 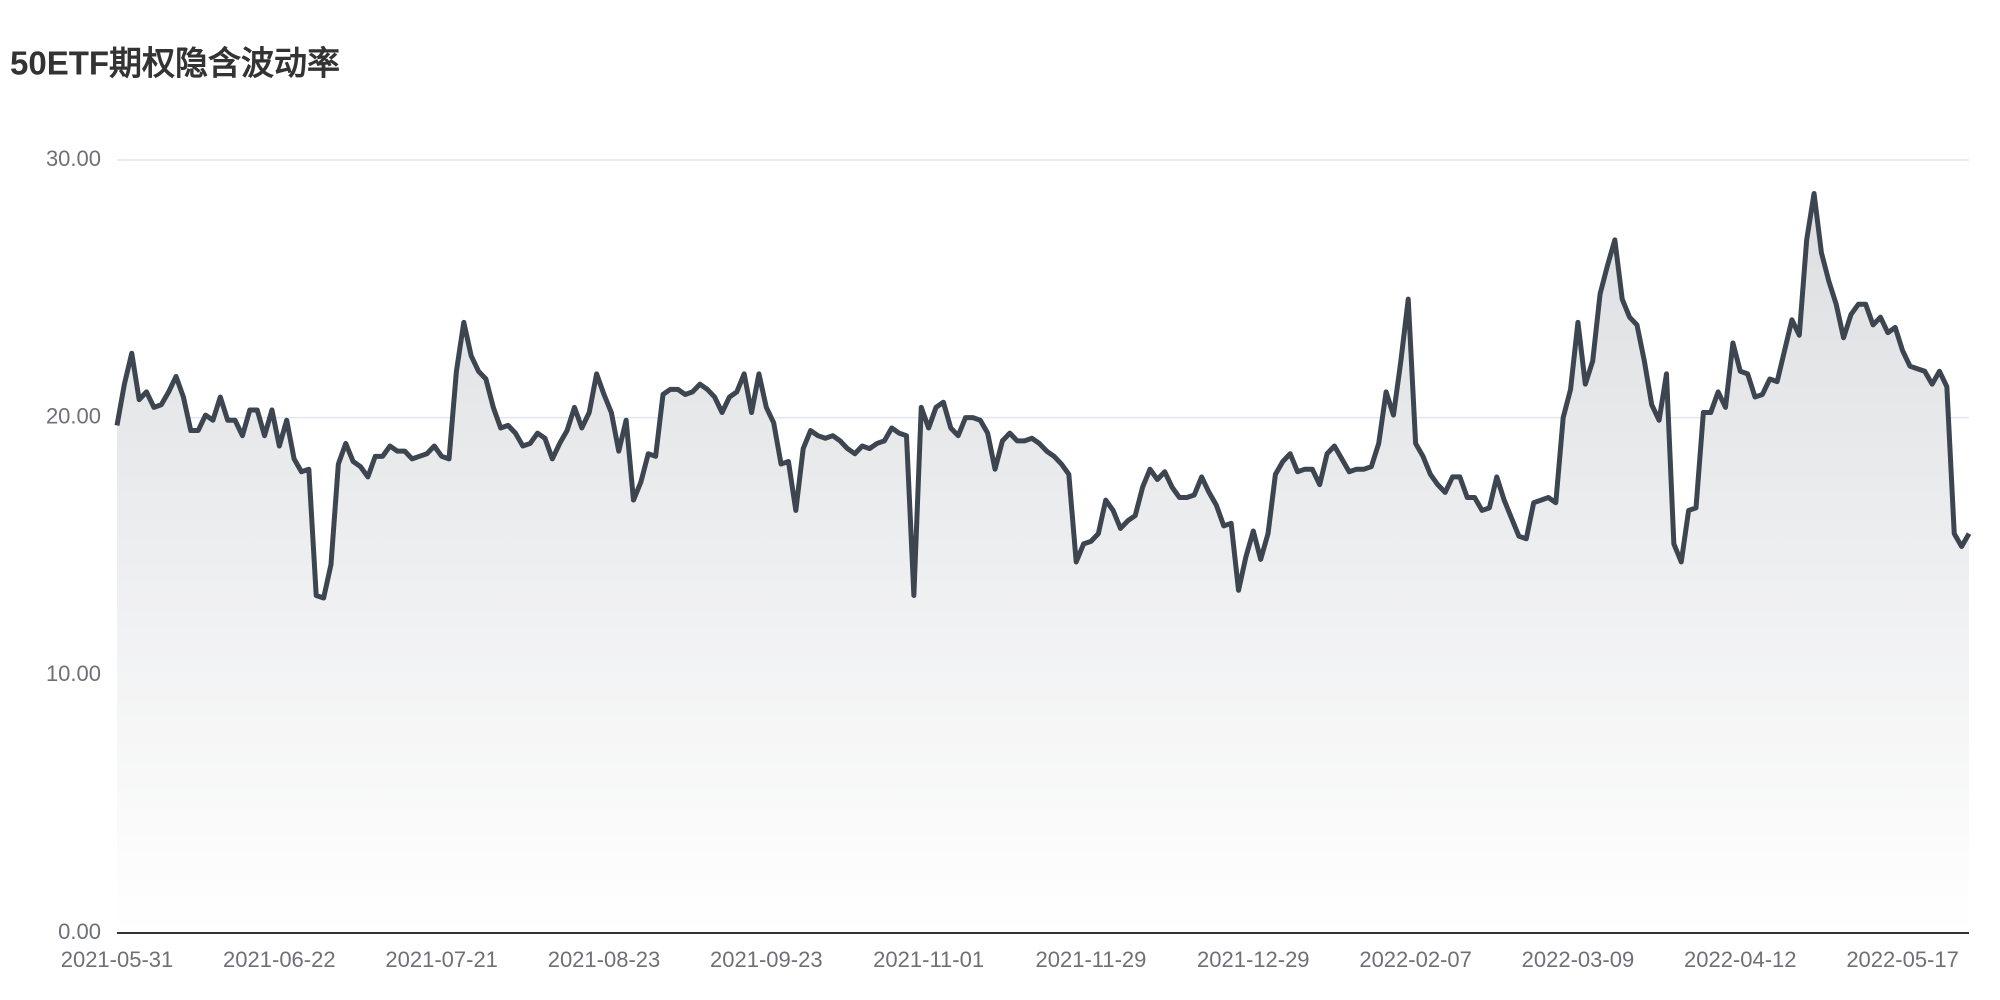 What do you see at coordinates (1091, 959) in the screenshot?
I see `x-tick-label: 2021-11-29` at bounding box center [1091, 959].